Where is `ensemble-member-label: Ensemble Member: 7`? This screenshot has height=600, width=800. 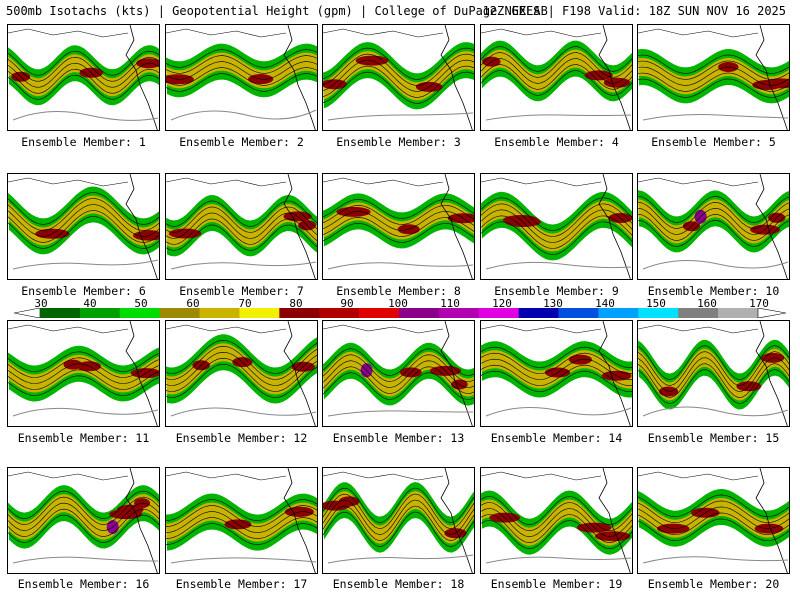
ensemble-member-label: Ensemble Member: 7 is located at coordinates (241, 291).